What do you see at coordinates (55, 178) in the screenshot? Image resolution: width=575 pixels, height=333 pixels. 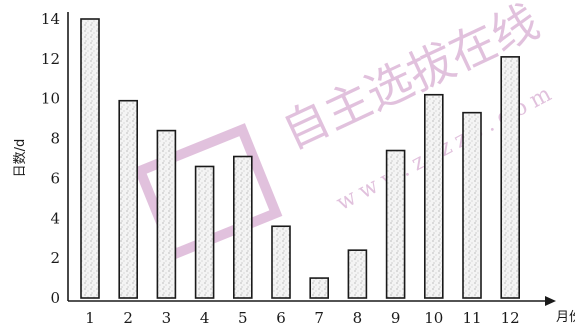 I see `y-tick-label: 6` at bounding box center [55, 178].